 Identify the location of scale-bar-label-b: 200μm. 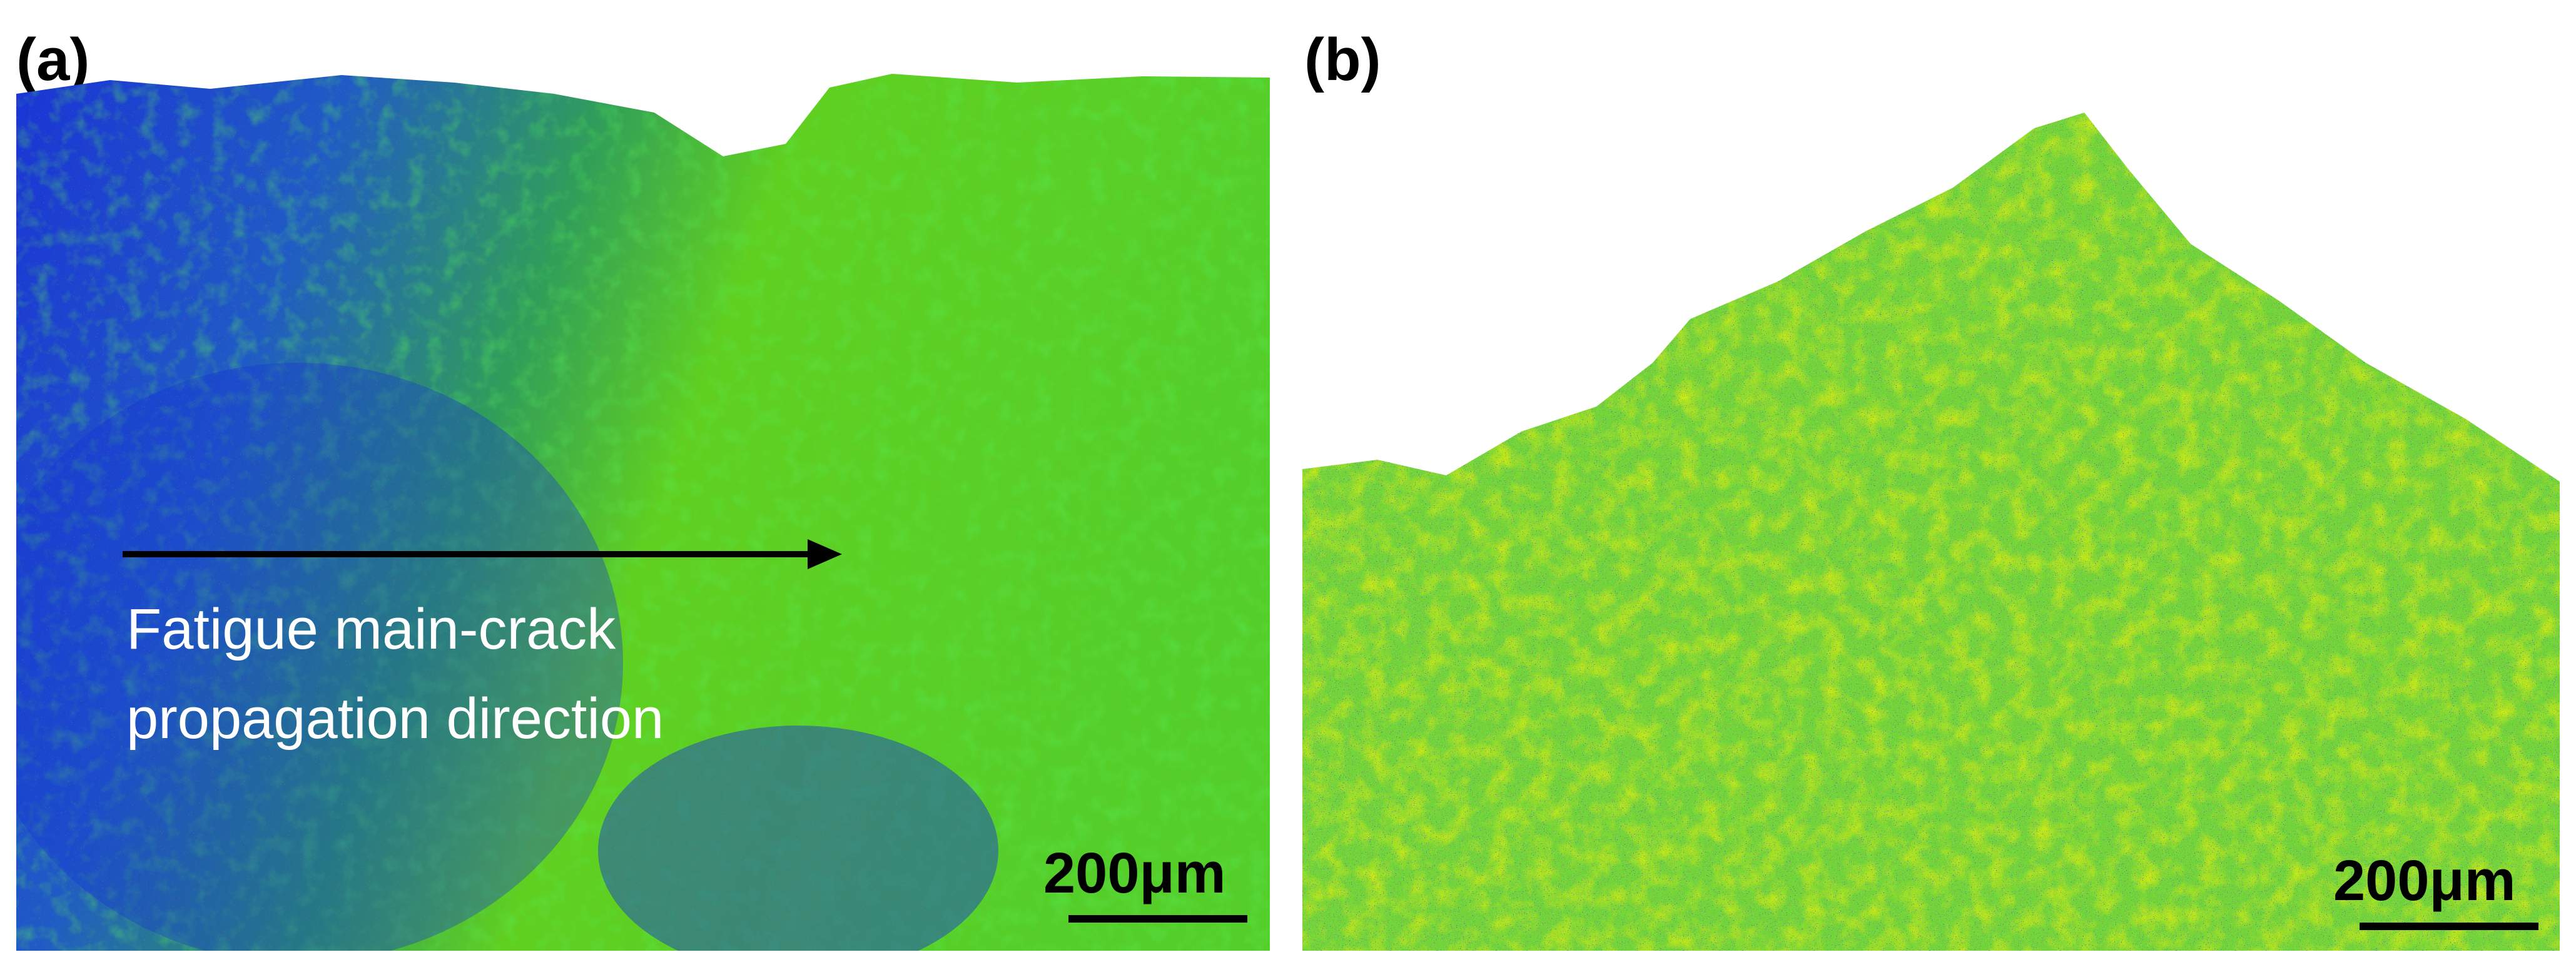
(2424, 881).